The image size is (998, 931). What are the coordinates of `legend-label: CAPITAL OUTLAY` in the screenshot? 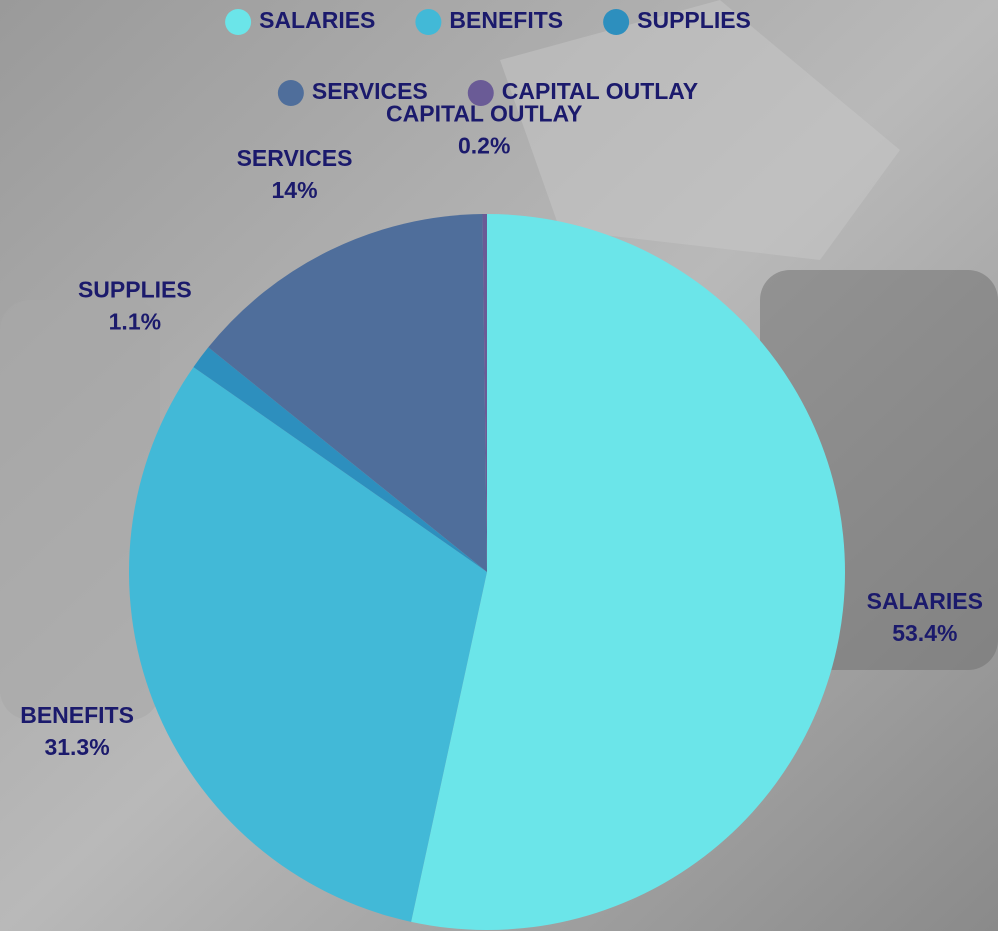 It's located at (600, 91).